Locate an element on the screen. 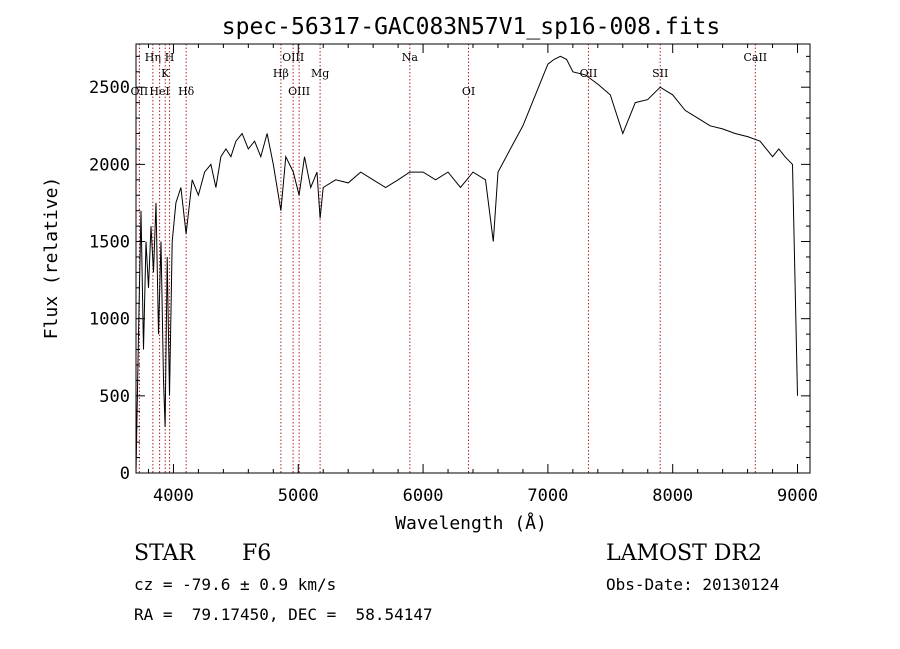 This screenshot has width=900, height=649. line-marker-label: Hδ is located at coordinates (186, 91).